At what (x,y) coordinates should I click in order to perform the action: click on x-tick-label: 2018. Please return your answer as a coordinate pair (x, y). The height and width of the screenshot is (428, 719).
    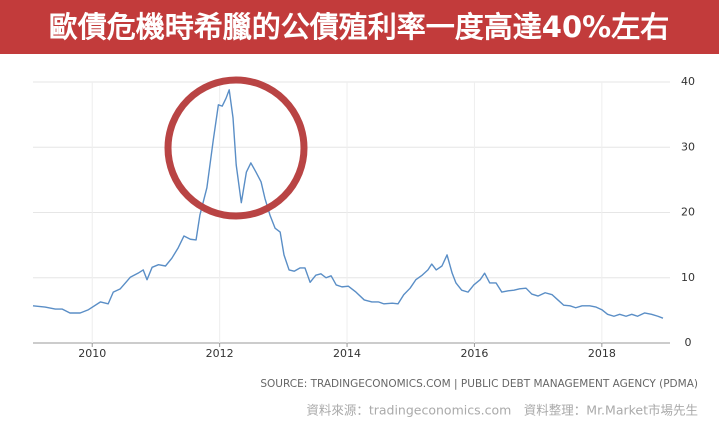
    Looking at the image, I should click on (602, 353).